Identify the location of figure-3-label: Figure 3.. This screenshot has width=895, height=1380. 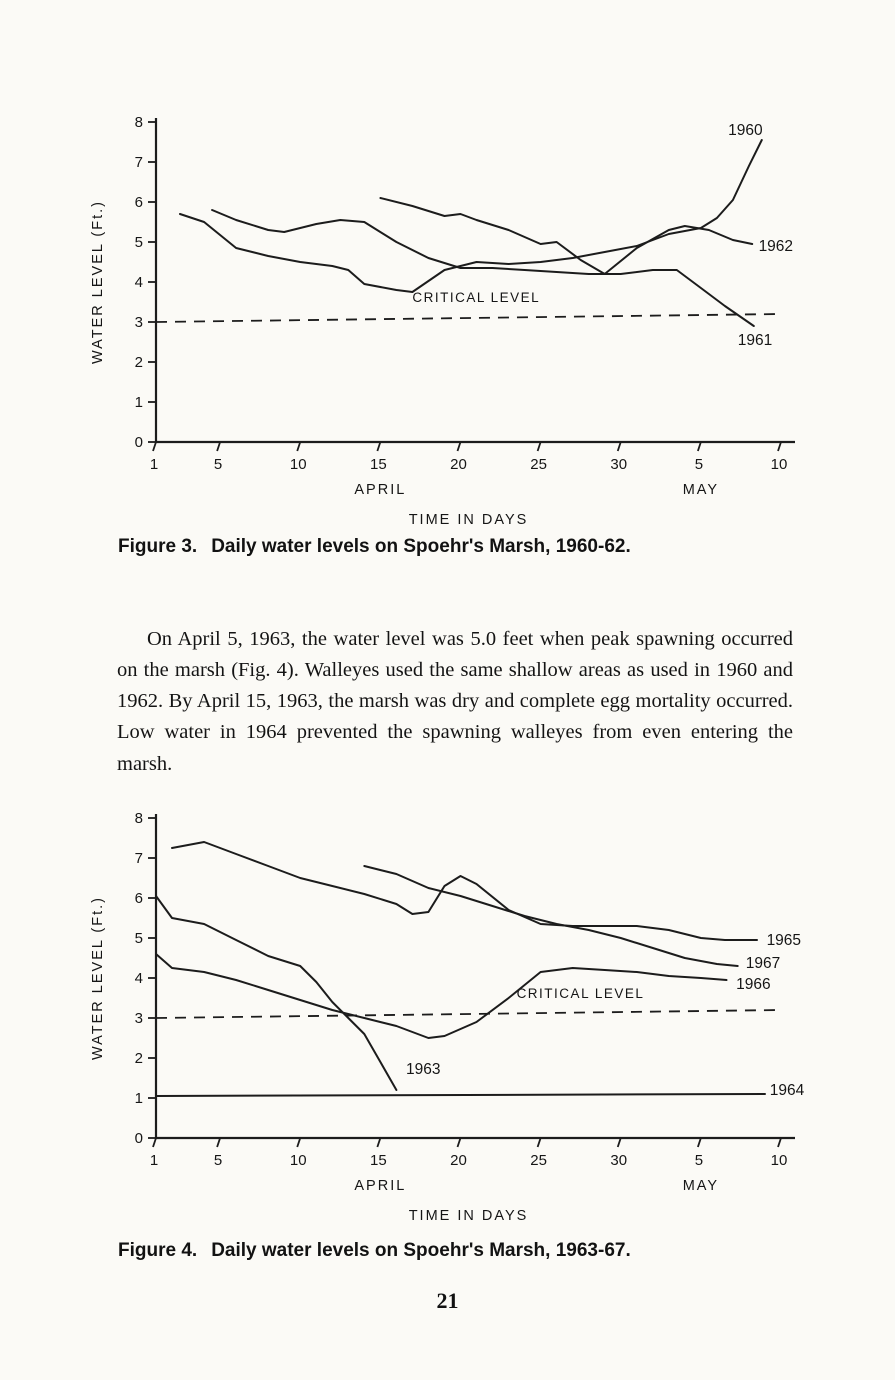
(158, 546).